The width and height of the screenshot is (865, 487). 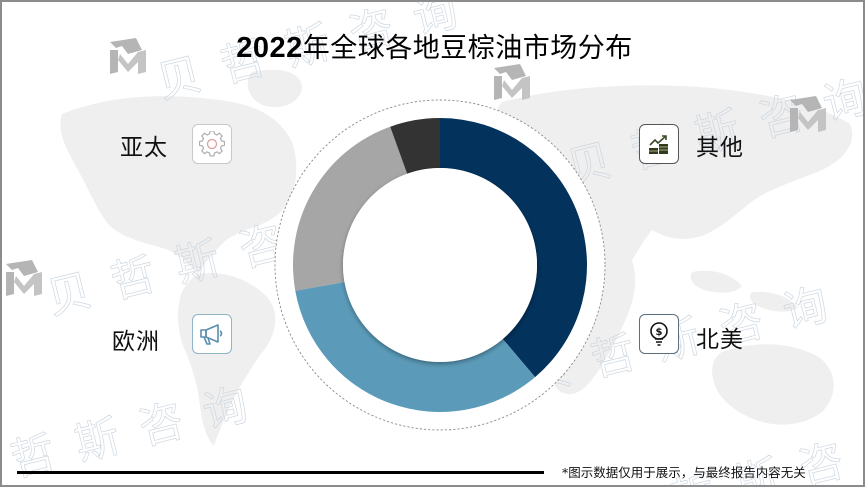 I want to click on legend-icon-box-europe, so click(x=212, y=334).